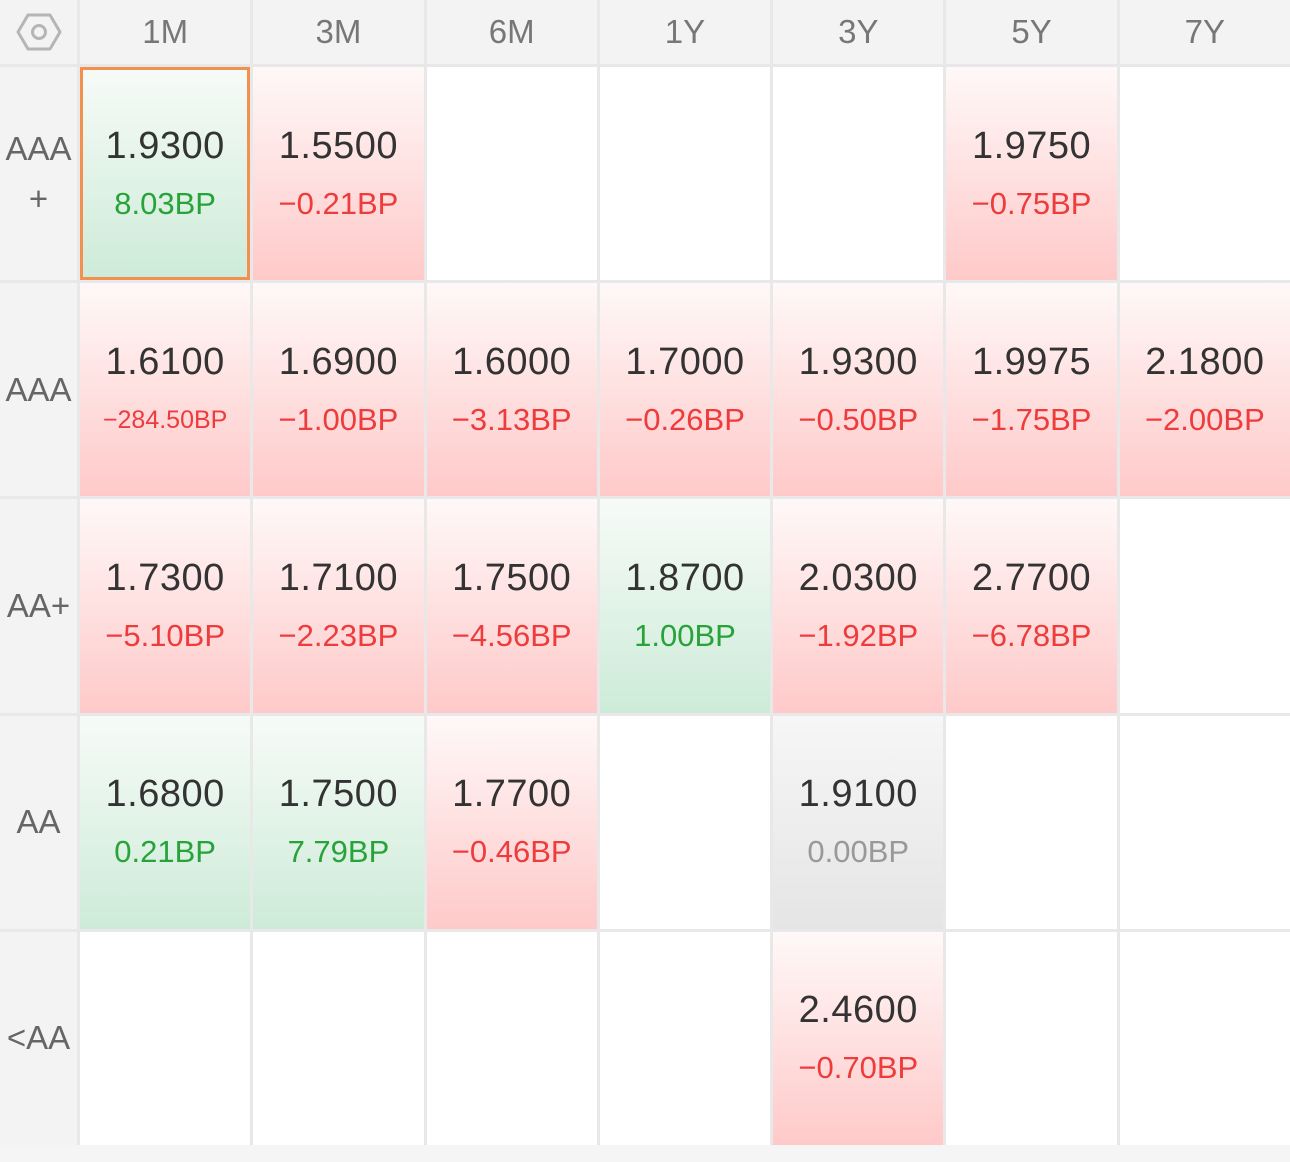 Image resolution: width=1290 pixels, height=1162 pixels. What do you see at coordinates (858, 419) in the screenshot?
I see `change-value: −0.50BP` at bounding box center [858, 419].